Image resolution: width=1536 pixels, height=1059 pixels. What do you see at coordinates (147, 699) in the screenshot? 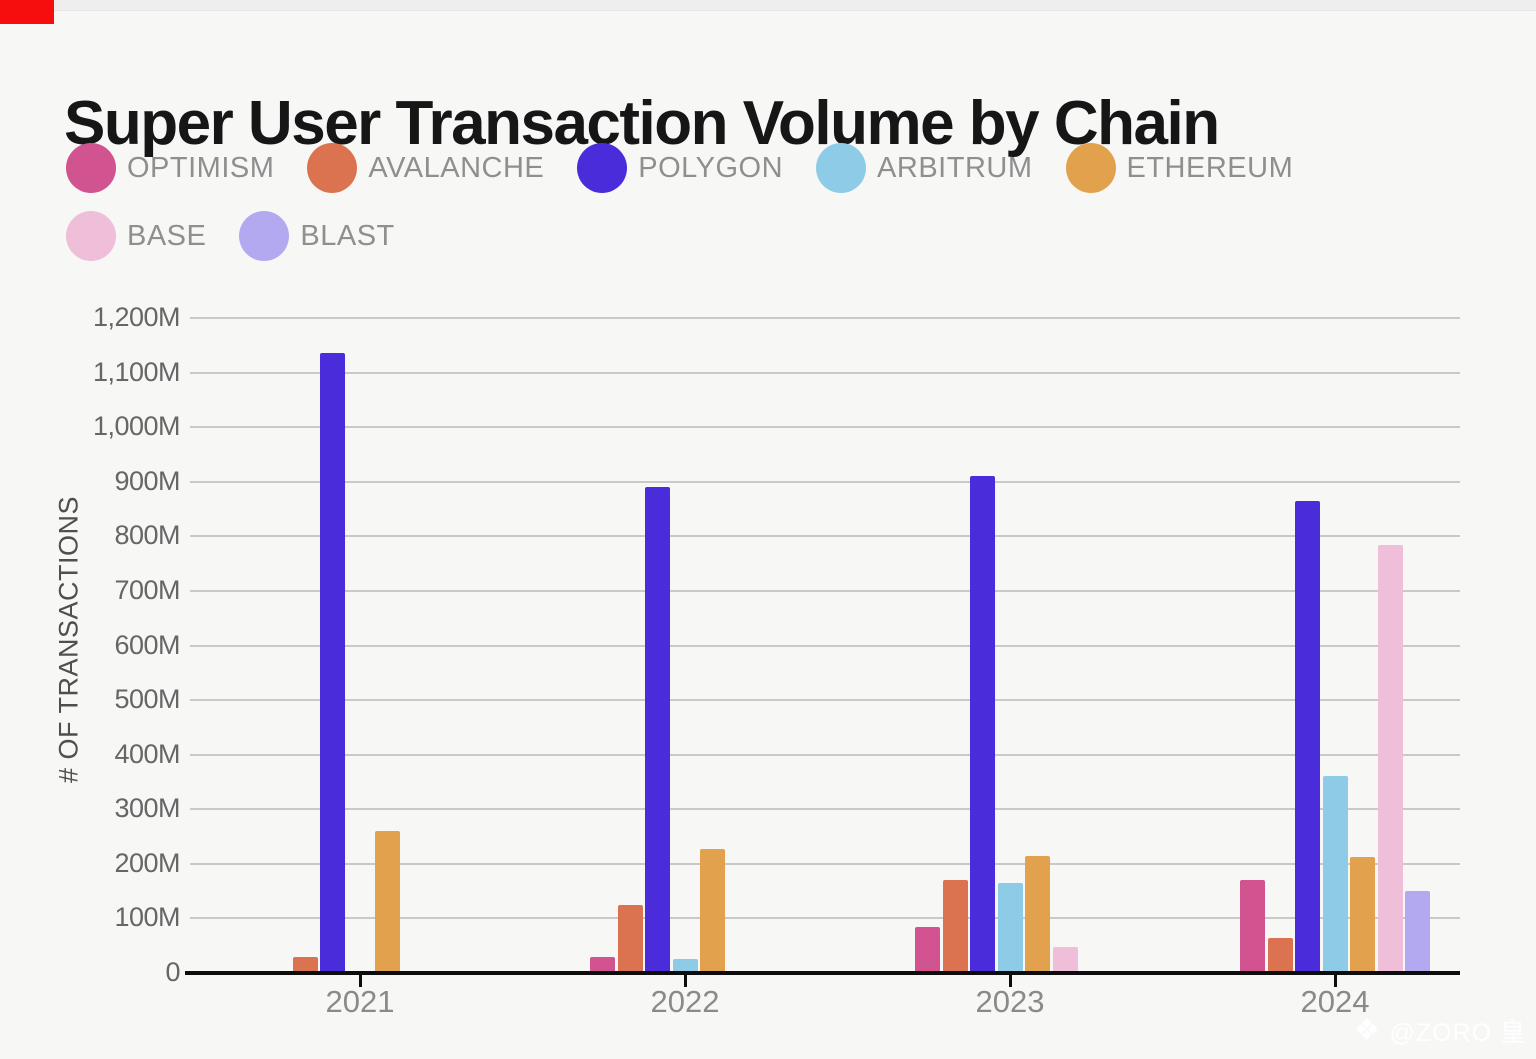
I see `y-tick-label-500: 500M` at bounding box center [147, 699].